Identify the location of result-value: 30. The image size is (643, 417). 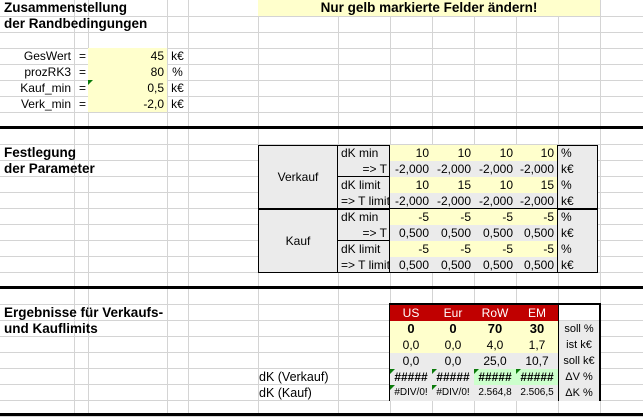
(537, 329).